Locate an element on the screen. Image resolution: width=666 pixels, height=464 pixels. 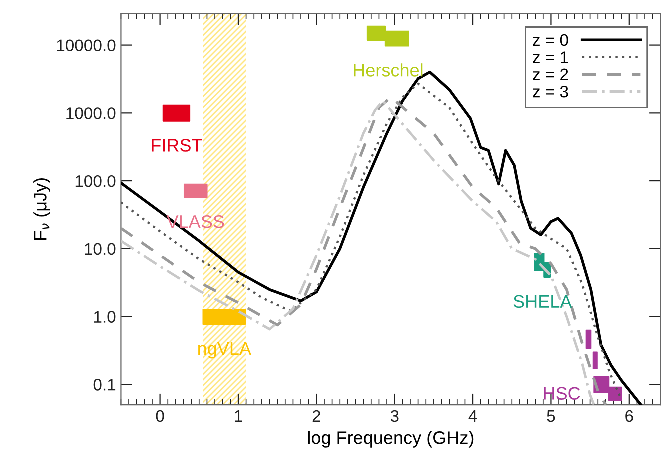
x-tick-label: 4 is located at coordinates (473, 416).